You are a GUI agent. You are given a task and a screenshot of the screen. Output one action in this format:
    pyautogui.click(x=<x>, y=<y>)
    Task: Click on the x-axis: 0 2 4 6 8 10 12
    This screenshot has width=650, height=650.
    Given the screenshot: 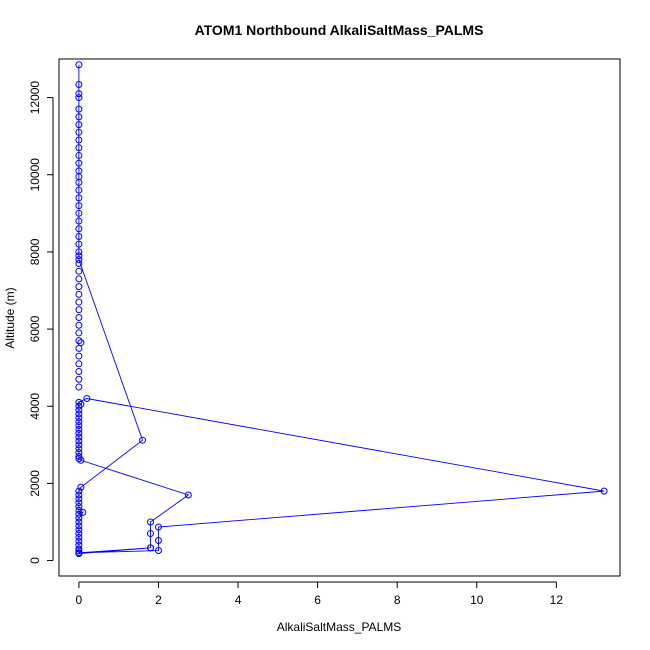 What is the action you would take?
    pyautogui.click(x=320, y=594)
    